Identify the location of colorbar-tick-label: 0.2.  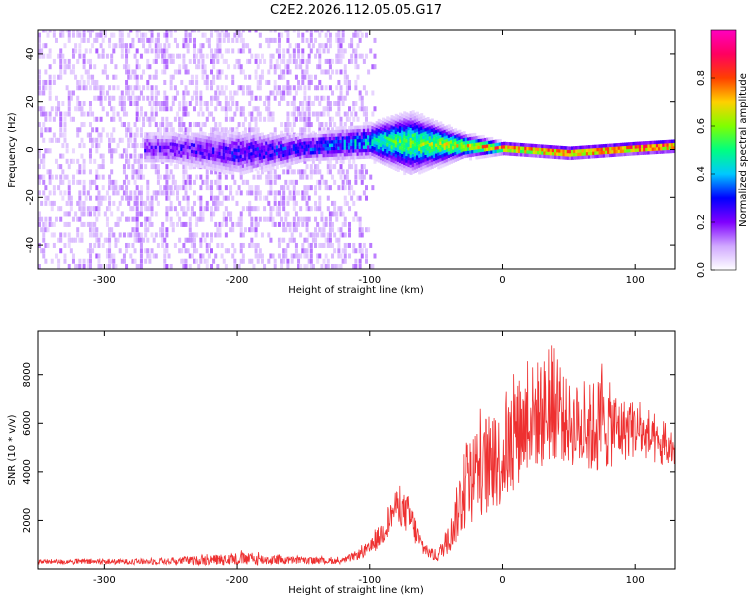
(701, 222).